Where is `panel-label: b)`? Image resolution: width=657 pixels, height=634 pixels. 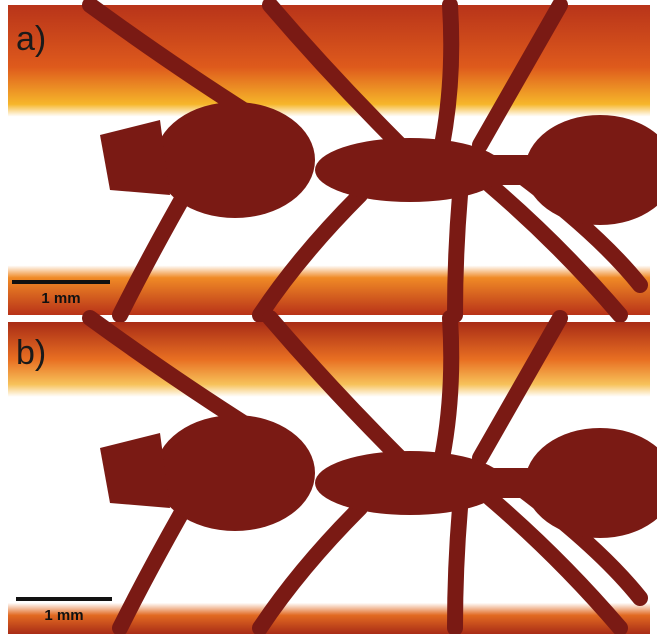
panel-label: b) is located at coordinates (31, 353).